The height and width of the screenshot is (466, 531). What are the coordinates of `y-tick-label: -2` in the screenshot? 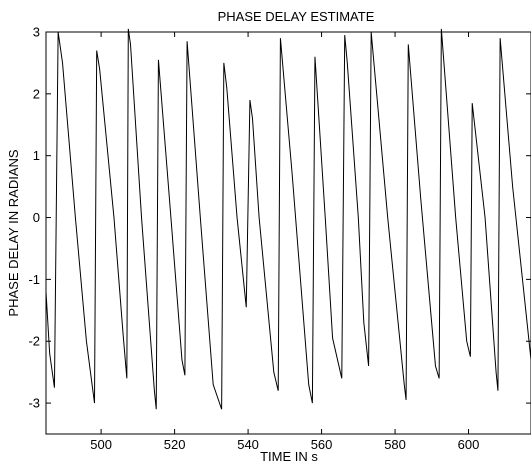 It's located at (34, 341).